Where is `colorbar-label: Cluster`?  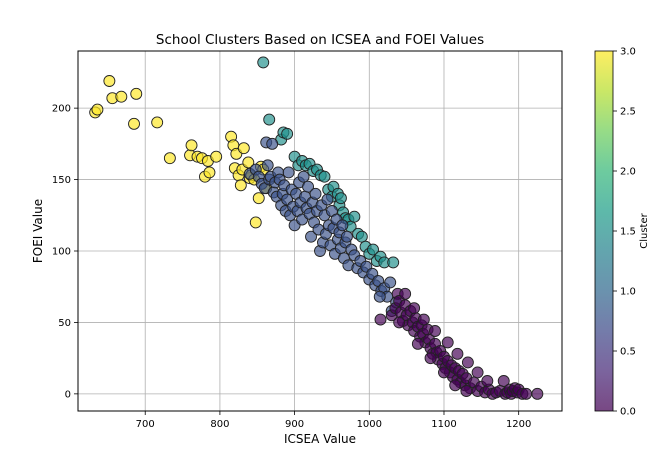
colorbar-label: Cluster is located at coordinates (644, 230).